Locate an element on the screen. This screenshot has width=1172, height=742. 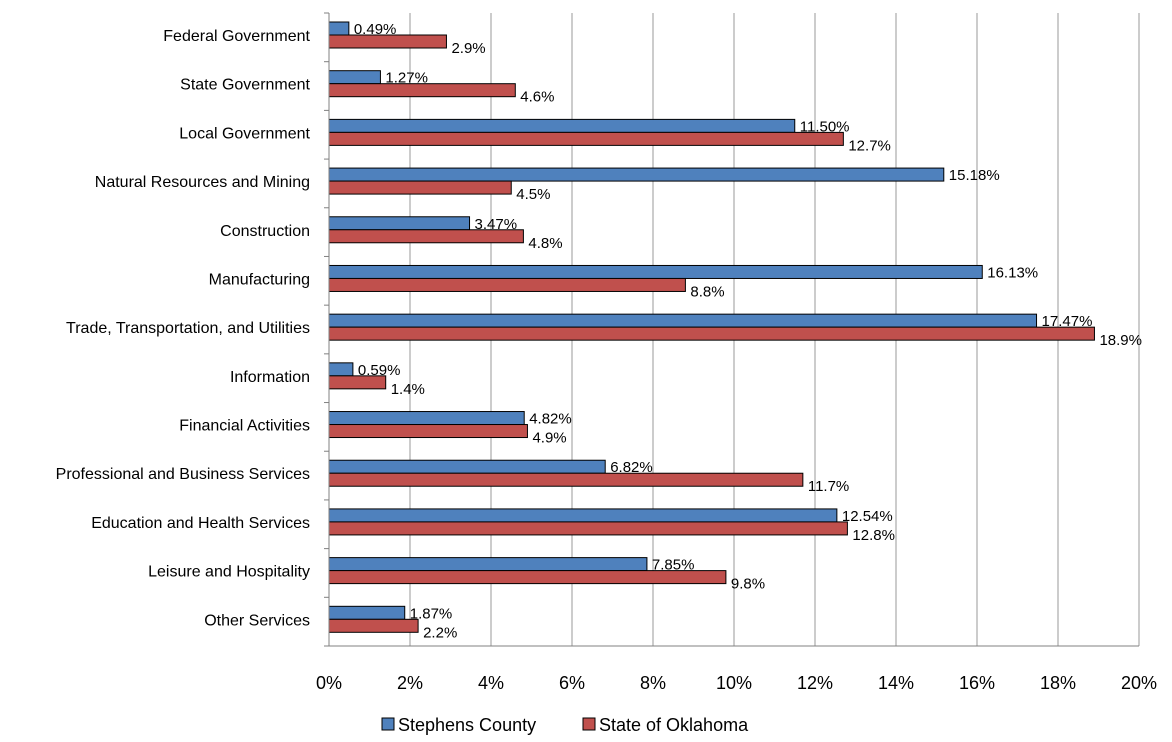
data-label: 18.9% is located at coordinates (1120, 340).